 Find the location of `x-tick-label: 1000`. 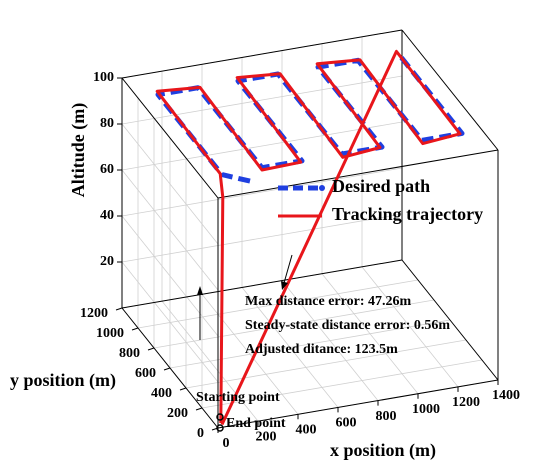

x-tick-label: 1000 is located at coordinates (426, 409).